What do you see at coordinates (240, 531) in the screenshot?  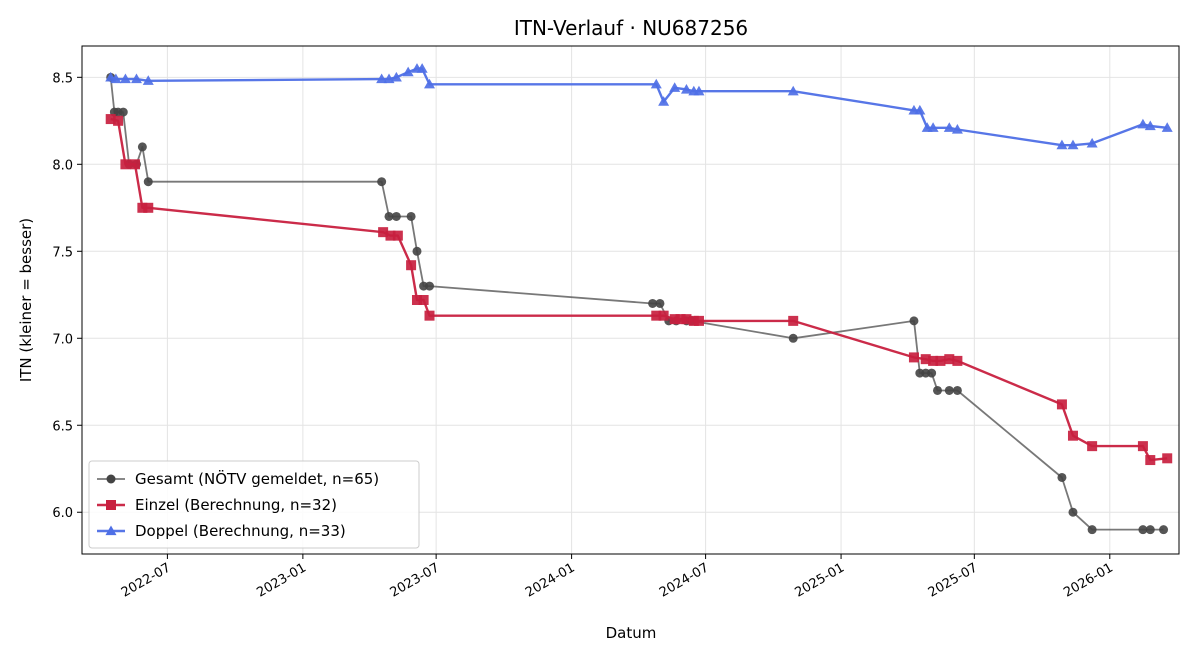 I see `legend-label-doppel: Doppel (Berechnung, n=33)` at bounding box center [240, 531].